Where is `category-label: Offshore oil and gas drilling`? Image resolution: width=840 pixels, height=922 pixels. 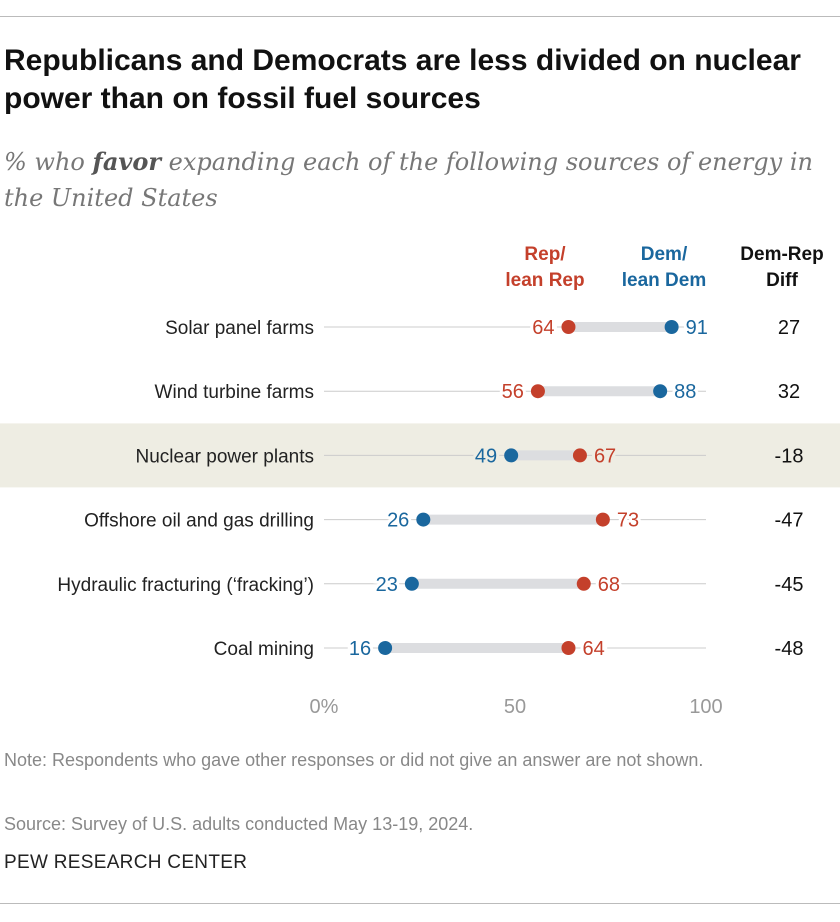 category-label: Offshore oil and gas drilling is located at coordinates (199, 521).